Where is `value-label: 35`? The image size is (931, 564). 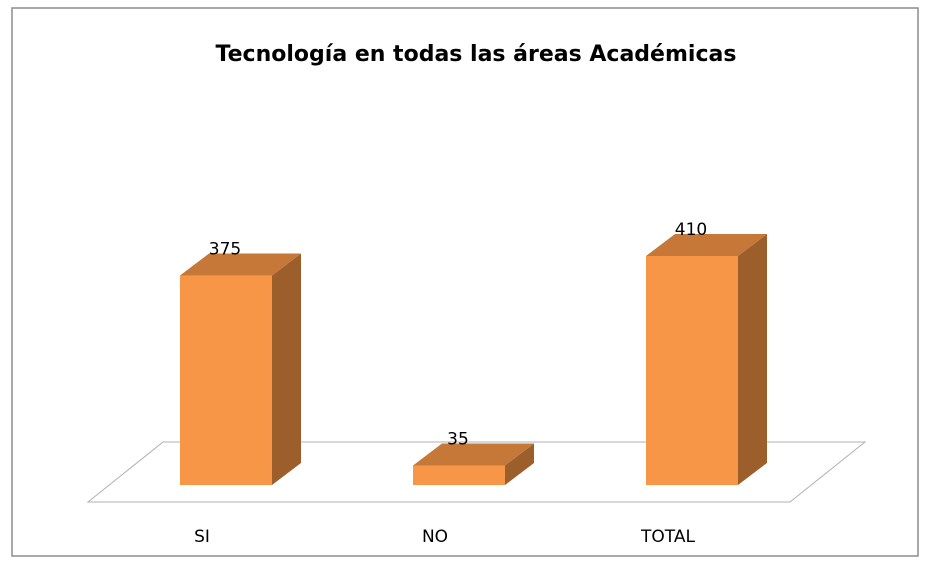
value-label: 35 is located at coordinates (458, 439).